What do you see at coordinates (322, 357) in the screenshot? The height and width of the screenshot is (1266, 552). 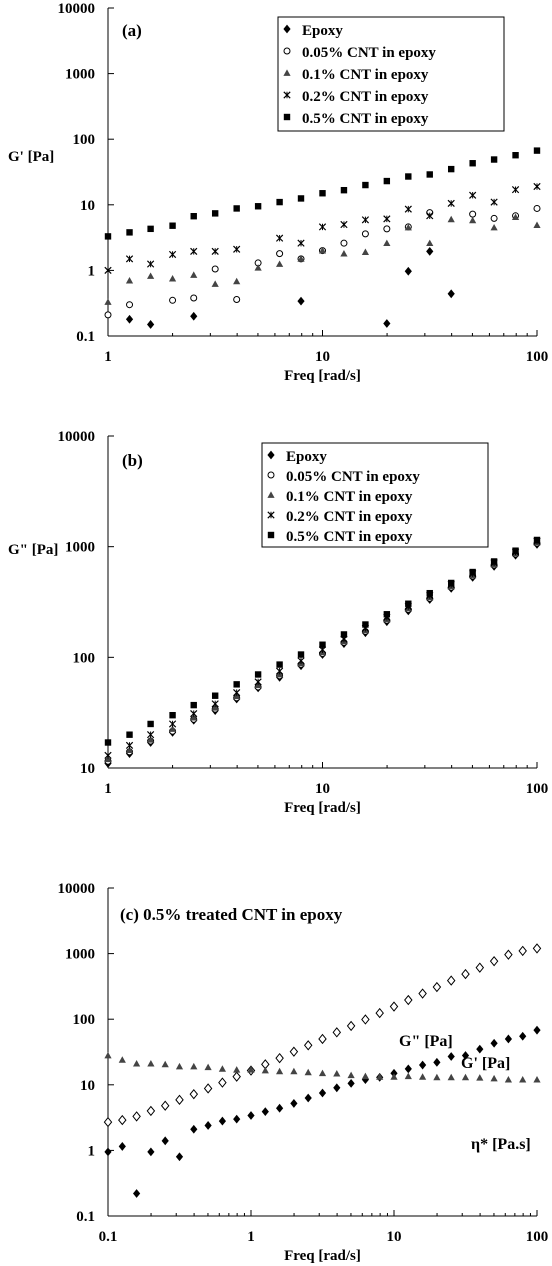 I see `x-tick-label: 10` at bounding box center [322, 357].